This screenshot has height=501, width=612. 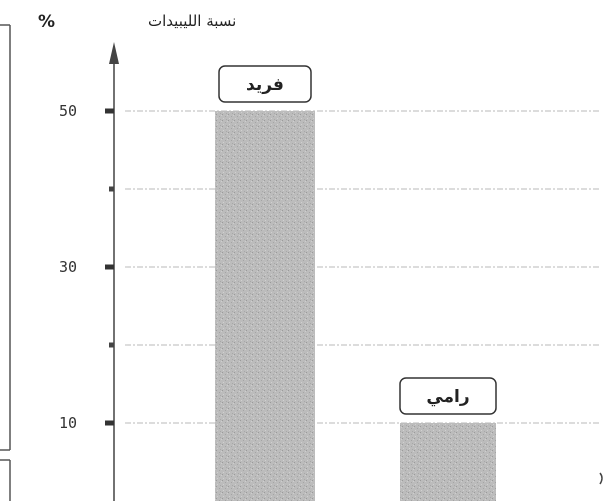 I want to click on category-label: رامي, so click(x=447, y=397).